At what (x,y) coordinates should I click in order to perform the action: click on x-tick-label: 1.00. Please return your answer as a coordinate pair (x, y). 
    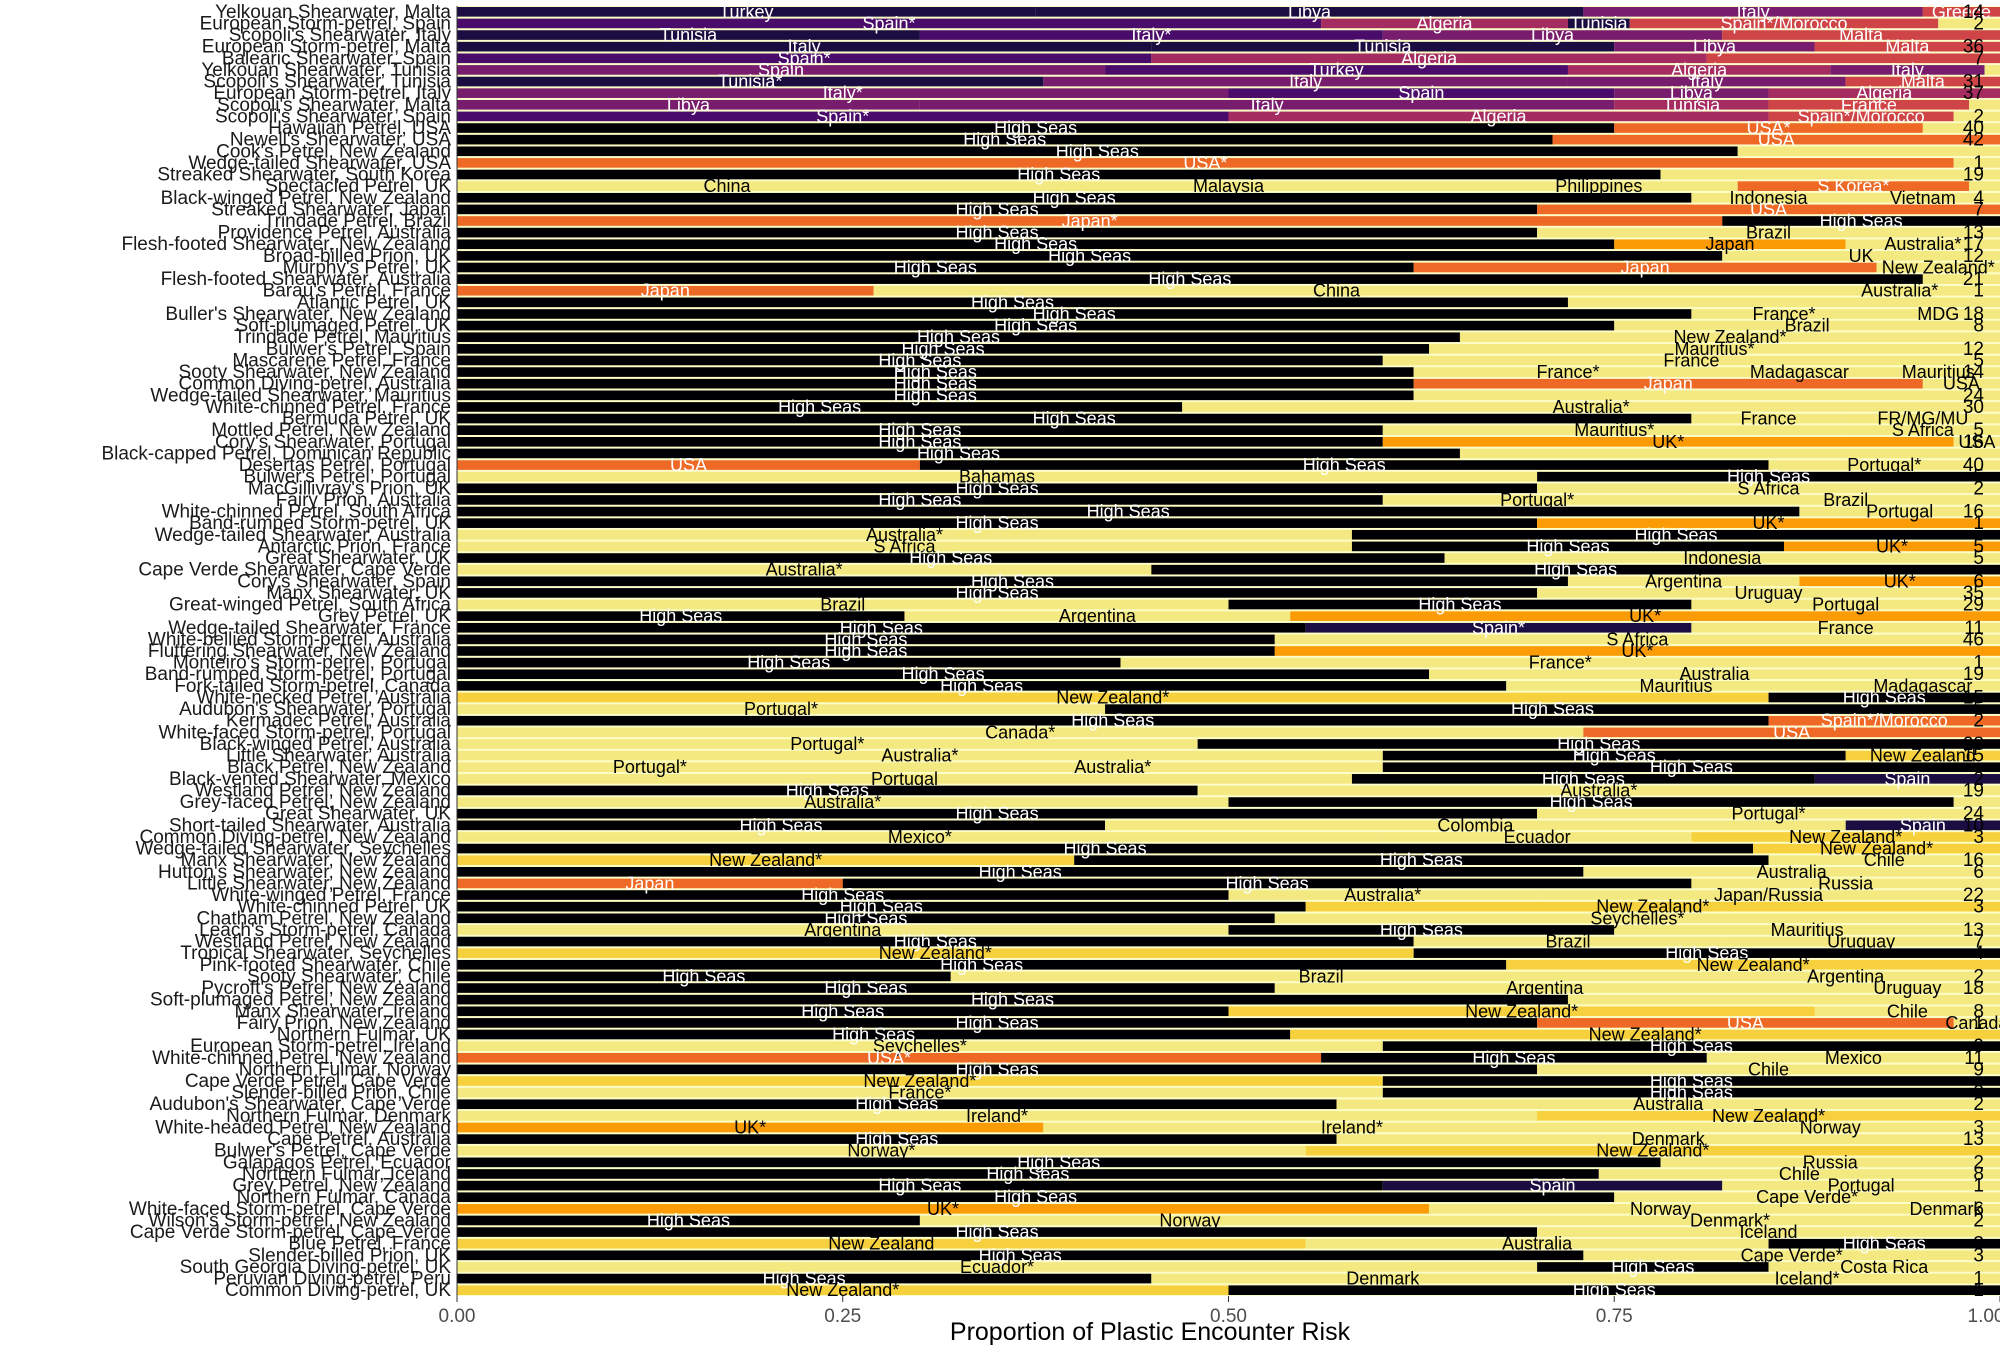
    Looking at the image, I should click on (1984, 1316).